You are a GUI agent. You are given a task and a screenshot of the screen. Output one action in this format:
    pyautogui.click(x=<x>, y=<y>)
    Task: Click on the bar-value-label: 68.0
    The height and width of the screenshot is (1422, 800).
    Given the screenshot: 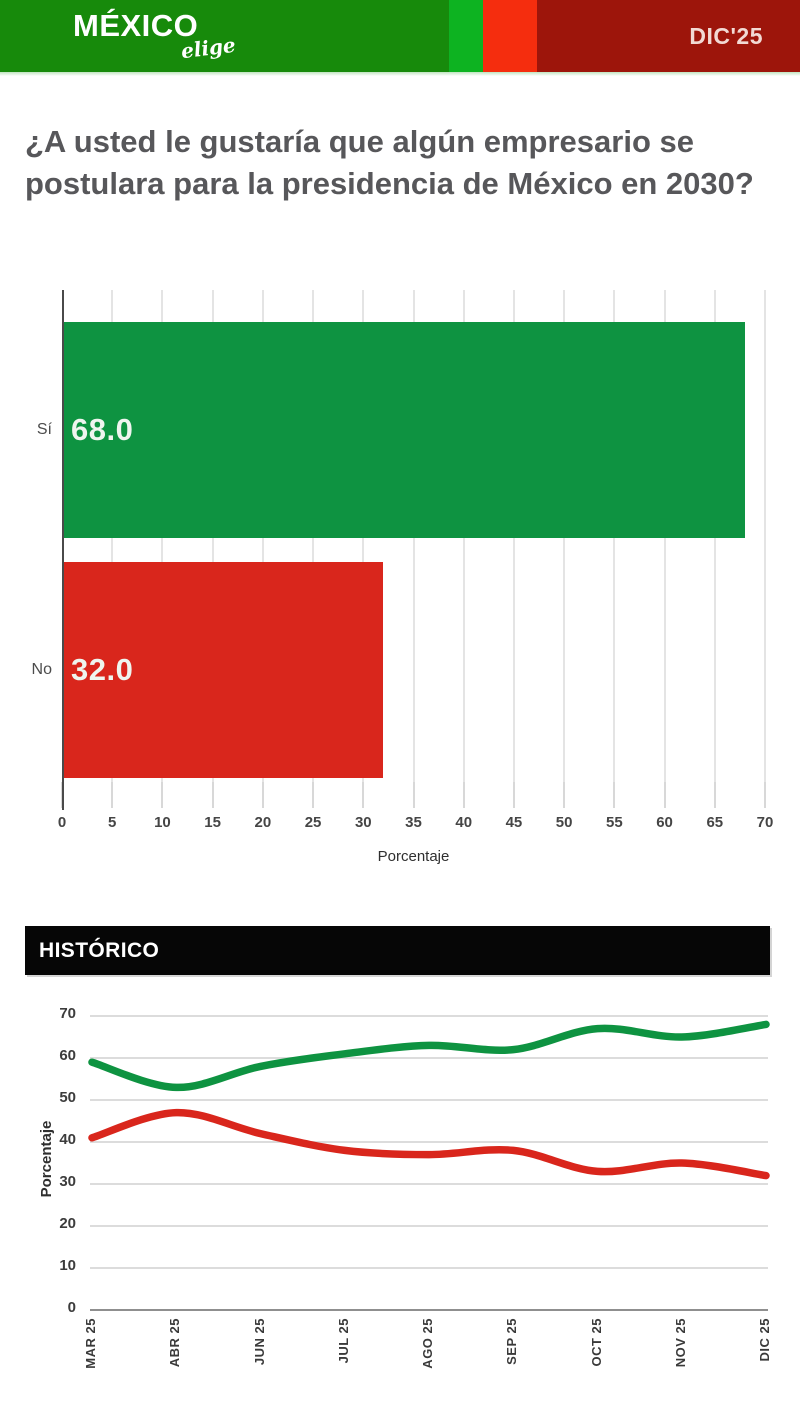 What is the action you would take?
    pyautogui.click(x=102, y=429)
    